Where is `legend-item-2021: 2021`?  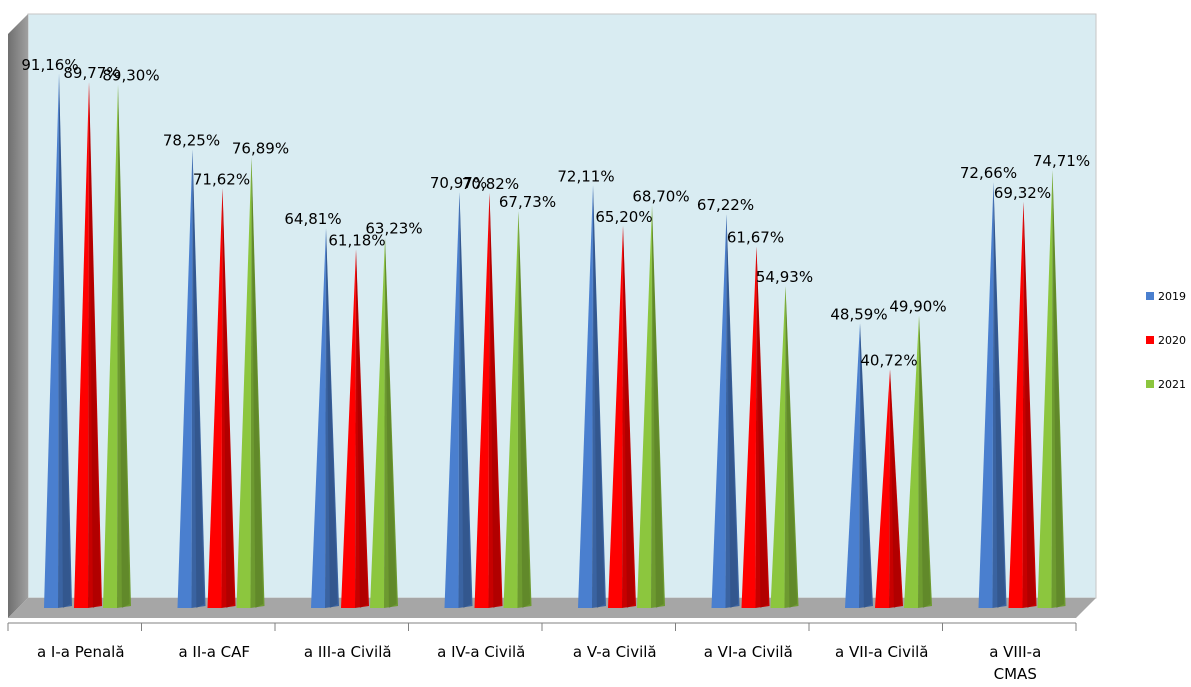
legend-item-2021: 2021 is located at coordinates (1166, 384).